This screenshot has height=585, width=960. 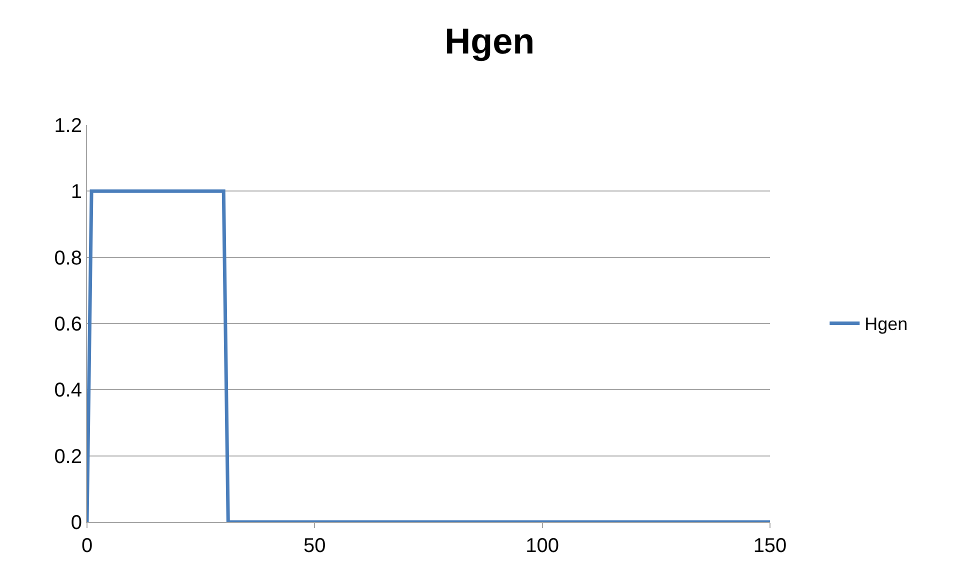 I want to click on y-tick-label: 1, so click(x=76, y=192).